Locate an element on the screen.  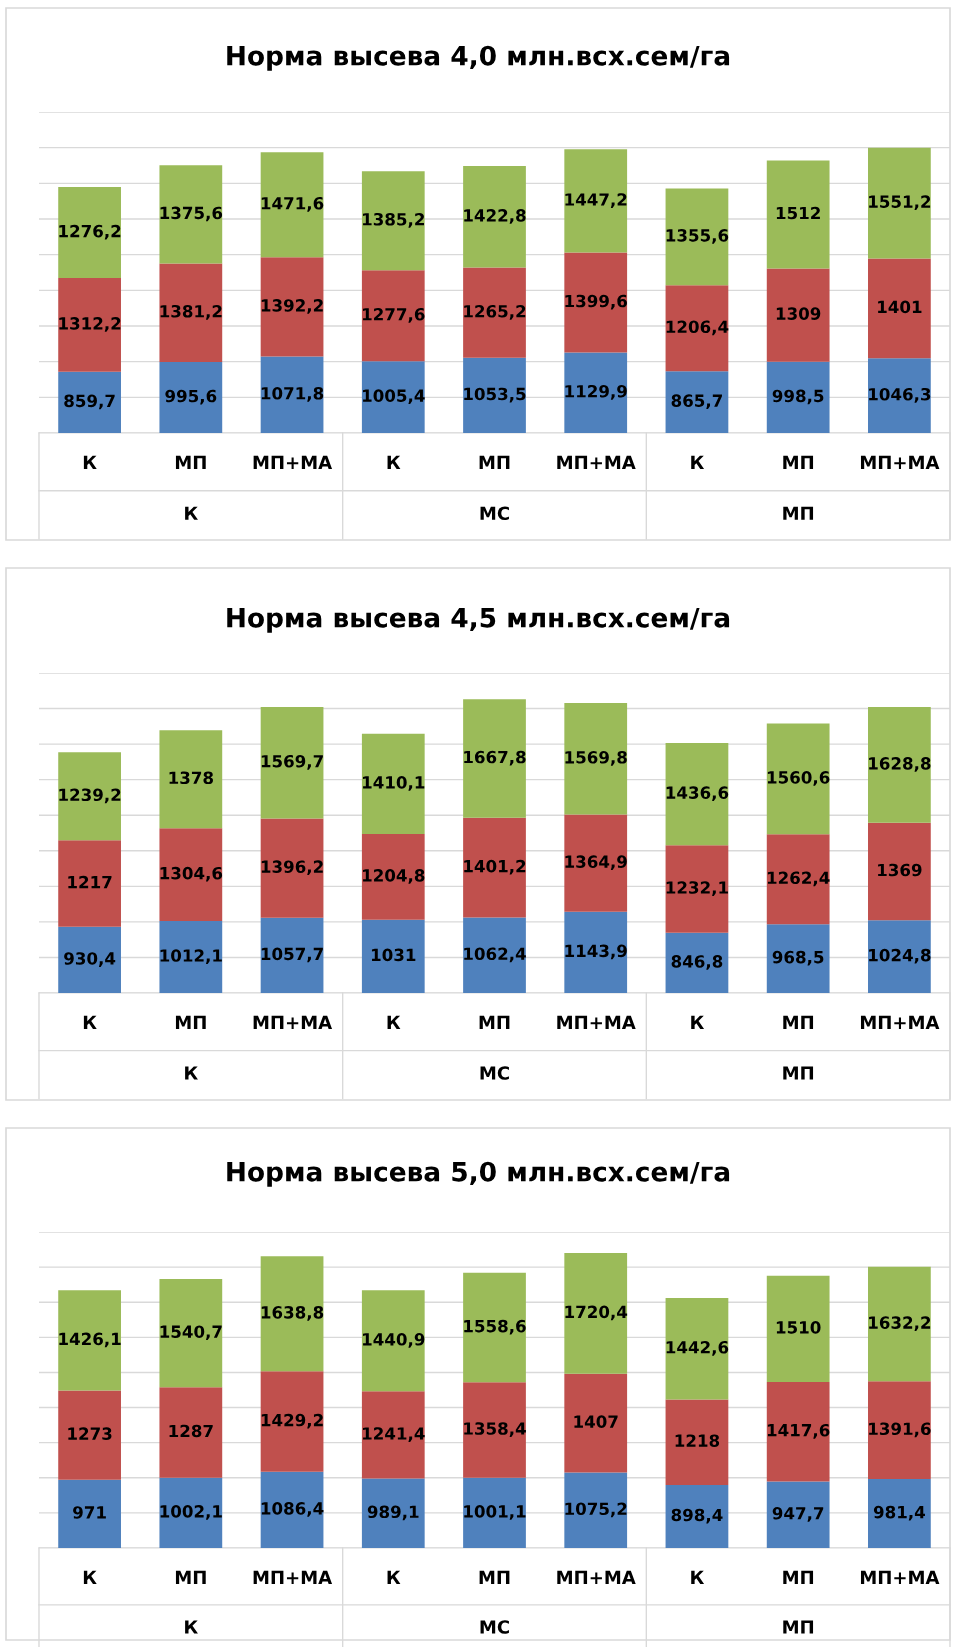
data-label: 1378 is located at coordinates (191, 778).